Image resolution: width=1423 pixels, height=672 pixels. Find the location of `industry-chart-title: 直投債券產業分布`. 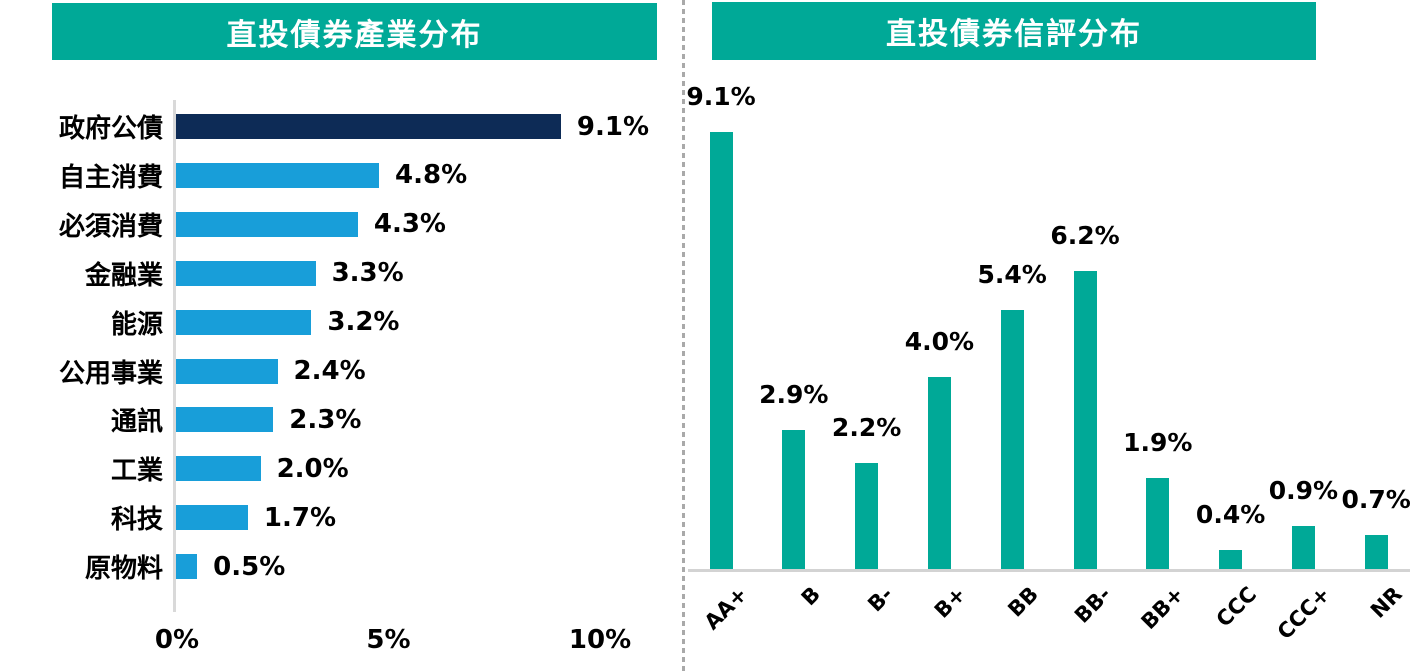

industry-chart-title: 直投債券產業分布 is located at coordinates (354, 31).